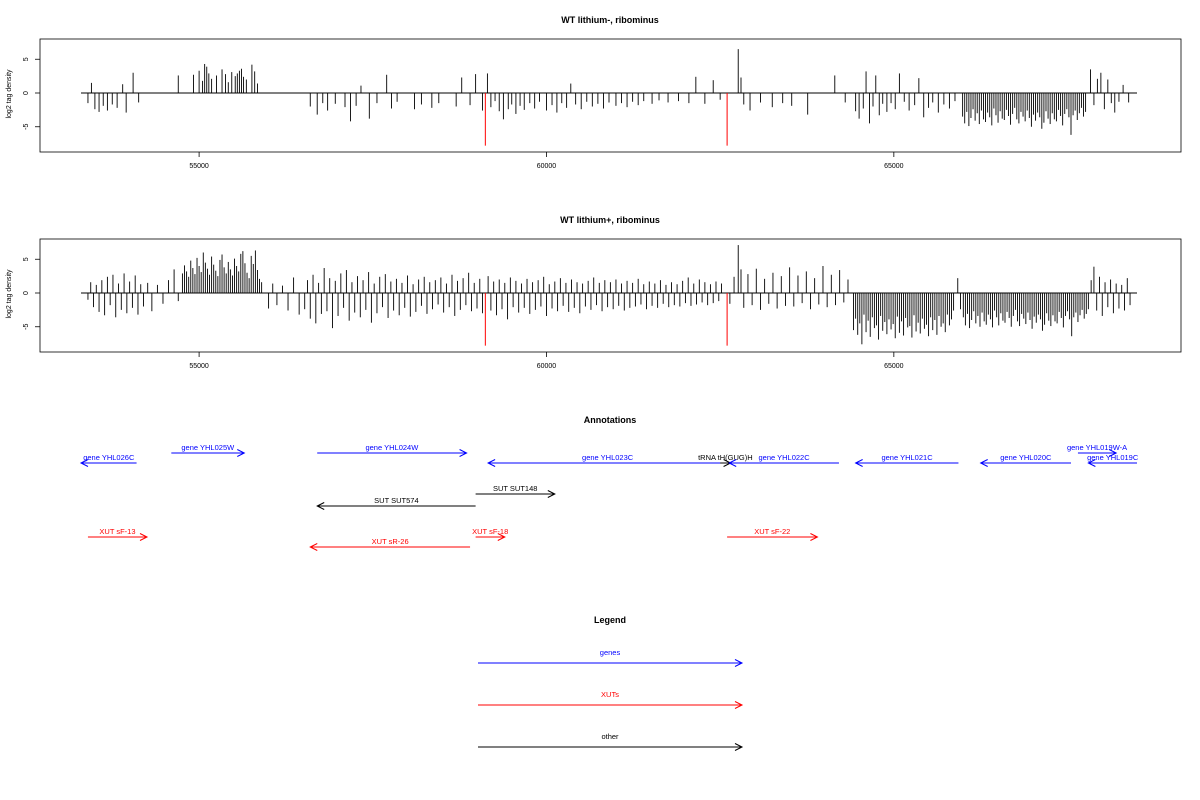 The height and width of the screenshot is (800, 1200). What do you see at coordinates (515, 488) in the screenshot?
I see `feature-label: SUT SUT148` at bounding box center [515, 488].